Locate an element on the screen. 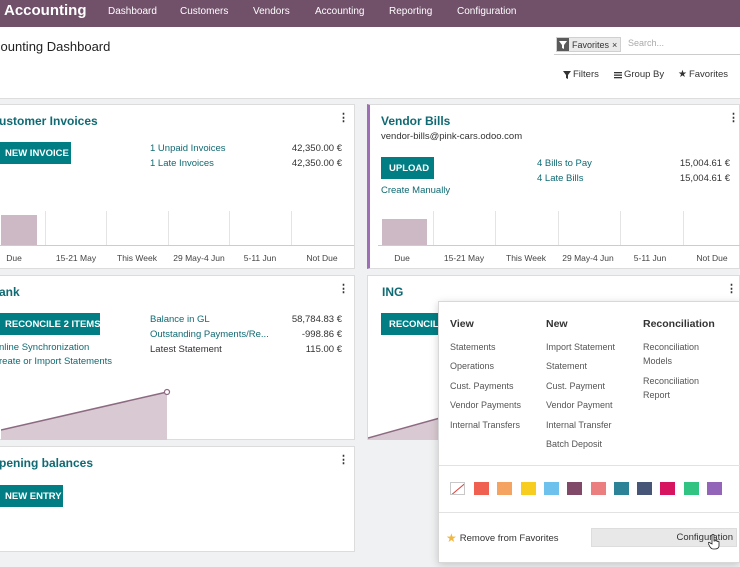 This screenshot has height=567, width=740. facet-remove-icon: × is located at coordinates (615, 44).